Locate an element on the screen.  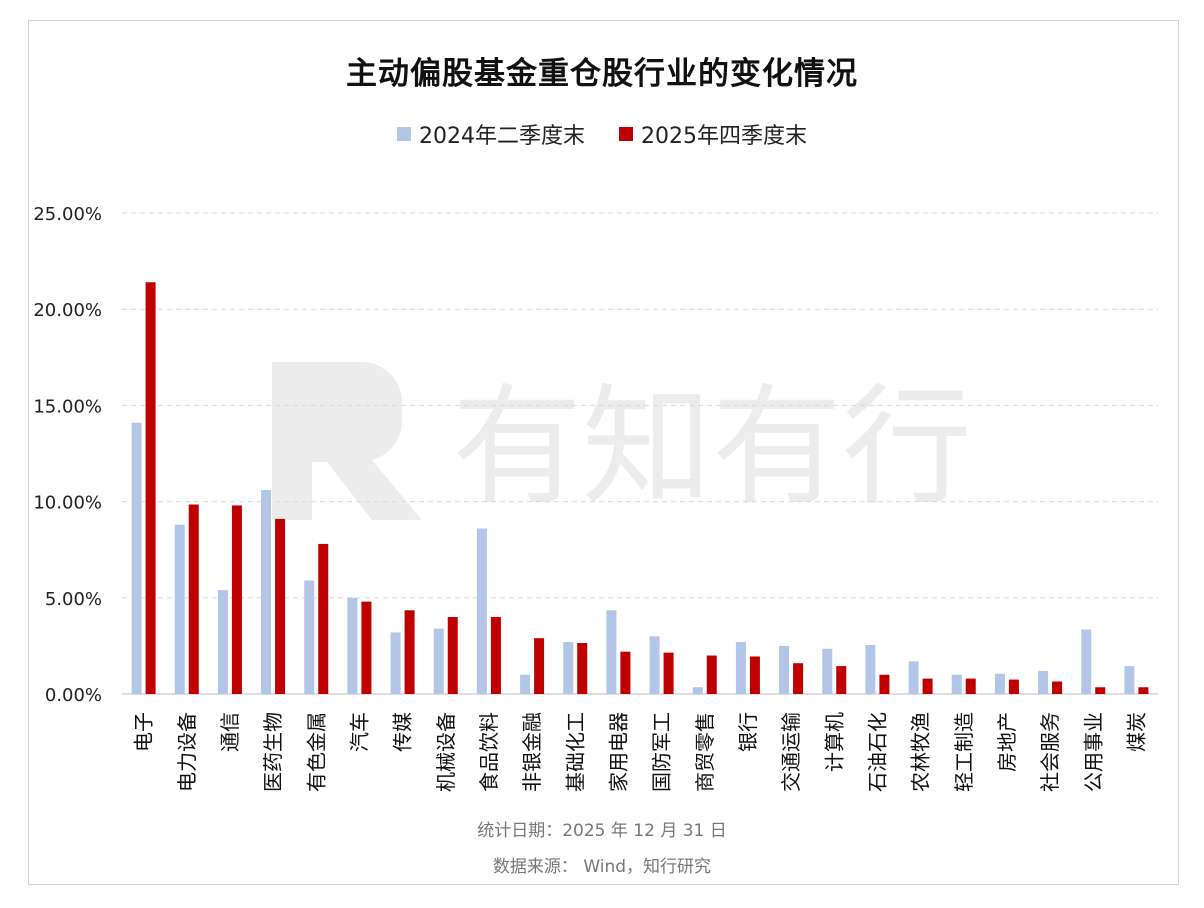
x-tick-label: 计算机 is located at coordinates (834, 742).